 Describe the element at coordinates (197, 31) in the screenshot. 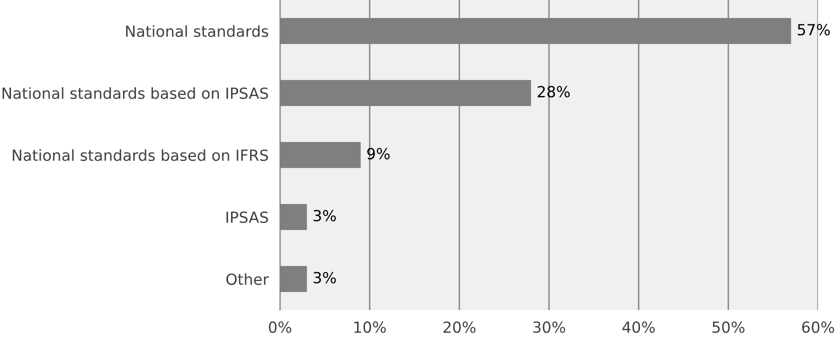

I see `y-tick-label: National standards` at that location.